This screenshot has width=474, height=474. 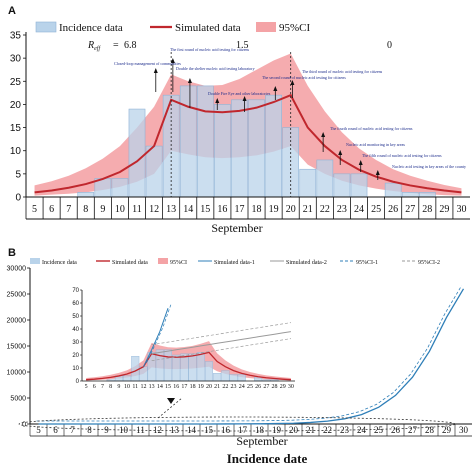 I want to click on inset-y-tick-label: 50, so click(x=75, y=317).